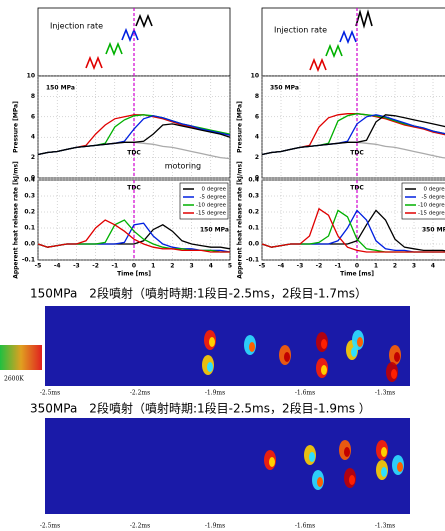  I want to click on y-tick-label: 0.2, so click(253, 212).